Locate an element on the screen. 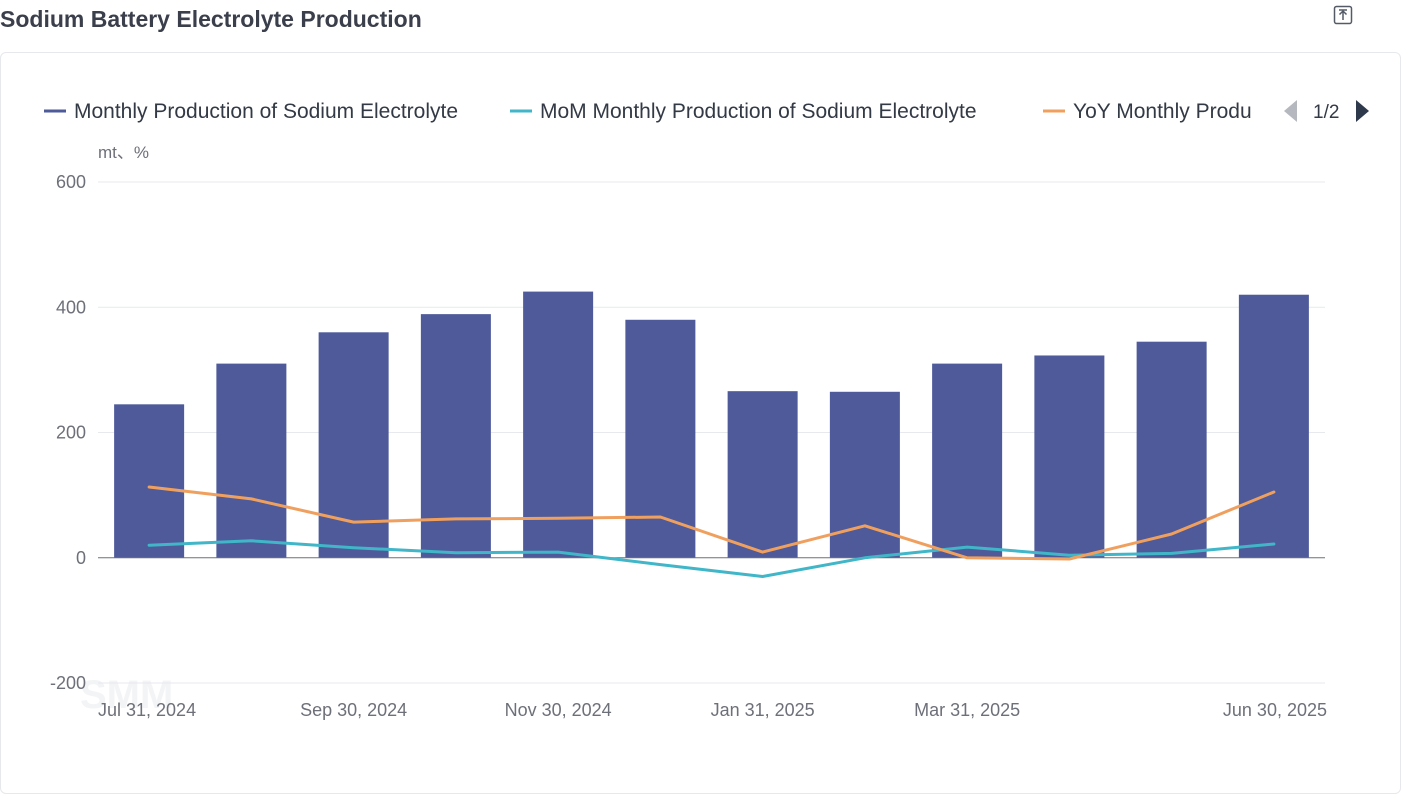 This screenshot has width=1401, height=794. x-tick-label: Jun 30, 2025 is located at coordinates (1275, 710).